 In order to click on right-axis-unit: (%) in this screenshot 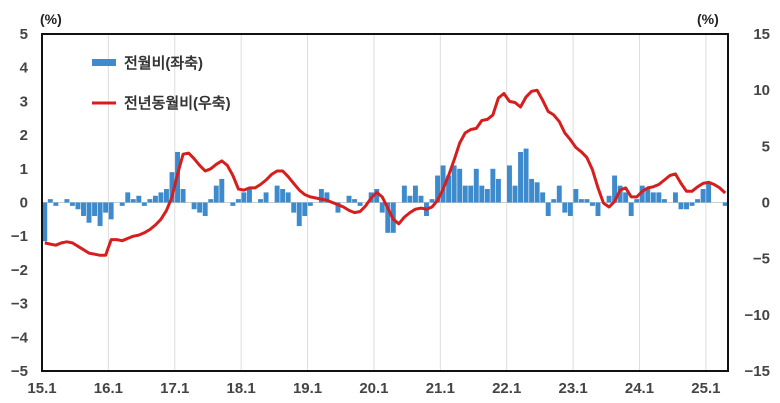, I will do `click(708, 19)`.